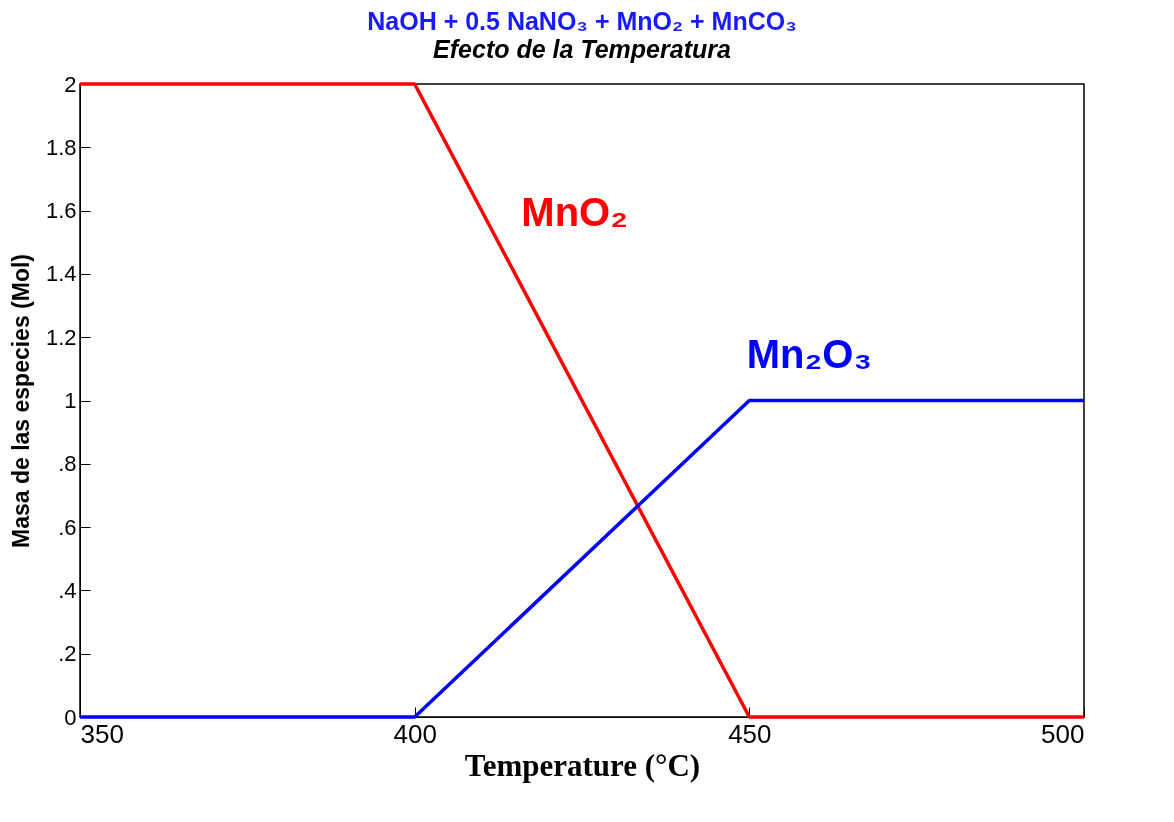 The height and width of the screenshot is (822, 1174). Describe the element at coordinates (582, 49) in the screenshot. I see `chart-subtitle: Efecto de la Temperatura` at that location.